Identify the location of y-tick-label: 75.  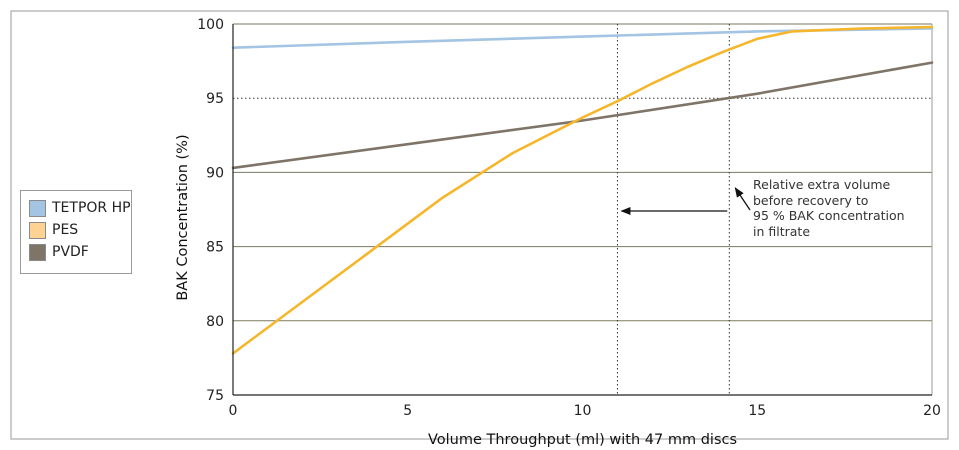
(215, 396).